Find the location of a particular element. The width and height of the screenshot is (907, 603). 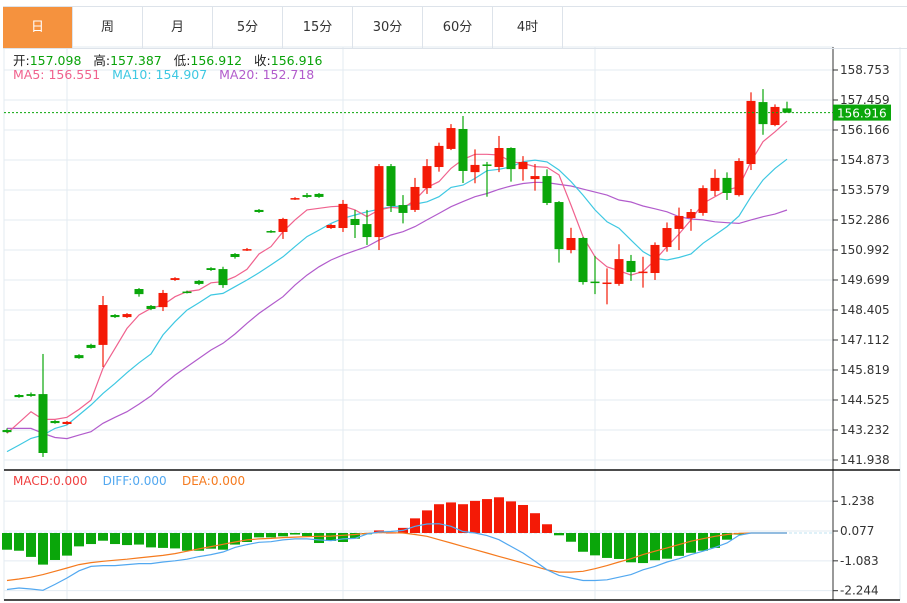

ma10-value: MA10: 154.907 is located at coordinates (160, 74).